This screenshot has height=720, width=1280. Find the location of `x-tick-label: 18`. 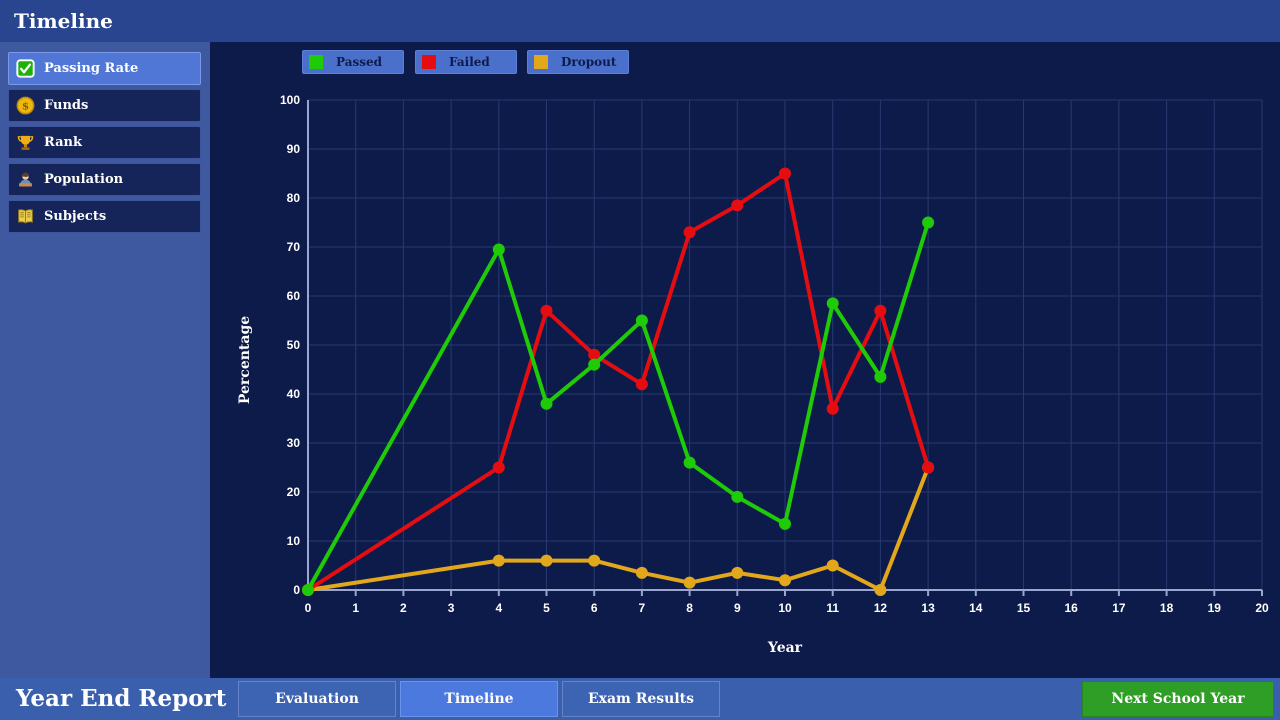

x-tick-label: 18 is located at coordinates (1166, 608).